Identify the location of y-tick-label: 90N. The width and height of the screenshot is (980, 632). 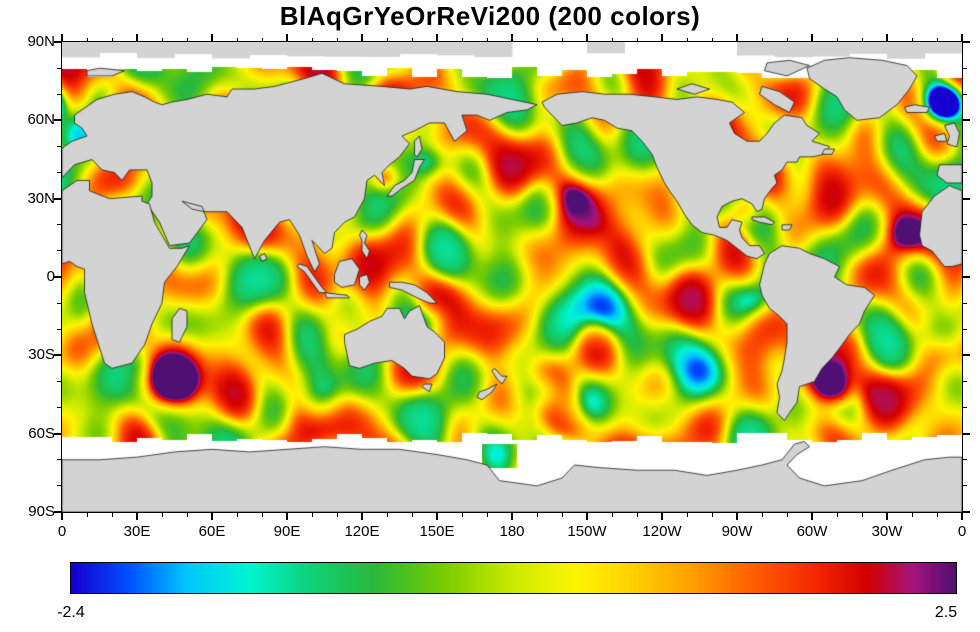
(41, 41).